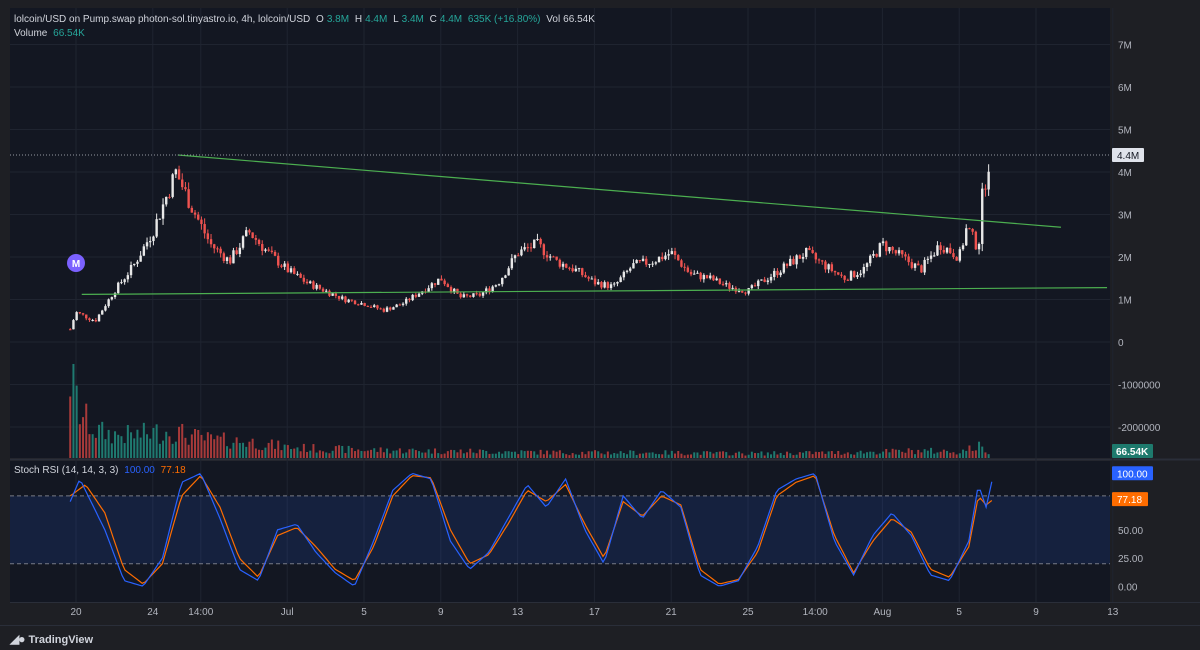  Describe the element at coordinates (101, 470) in the screenshot. I see `stoch-header: Stoch RSI (14, 14, 3, 3) 100.00 77.18` at that location.